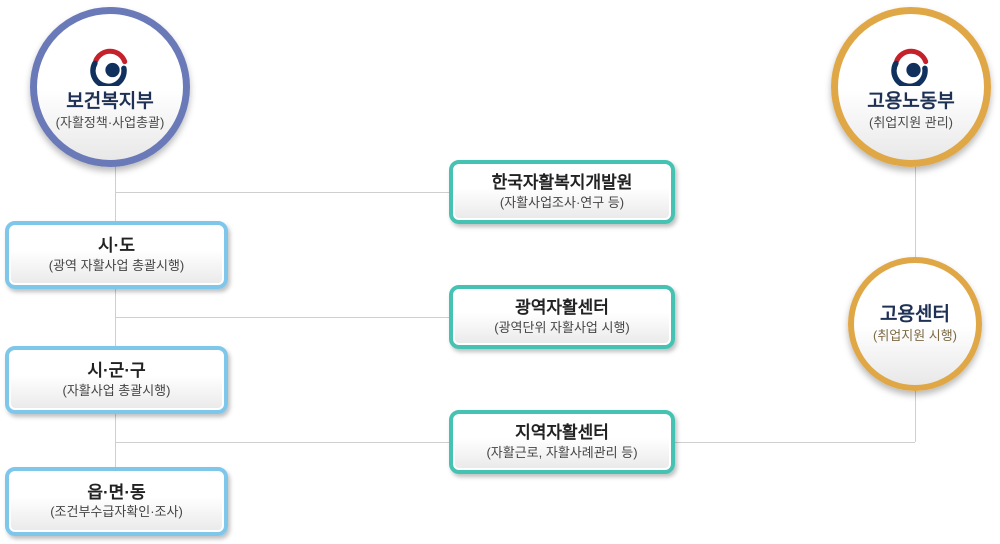  I want to click on node-title: 읍·면·동, so click(116, 492).